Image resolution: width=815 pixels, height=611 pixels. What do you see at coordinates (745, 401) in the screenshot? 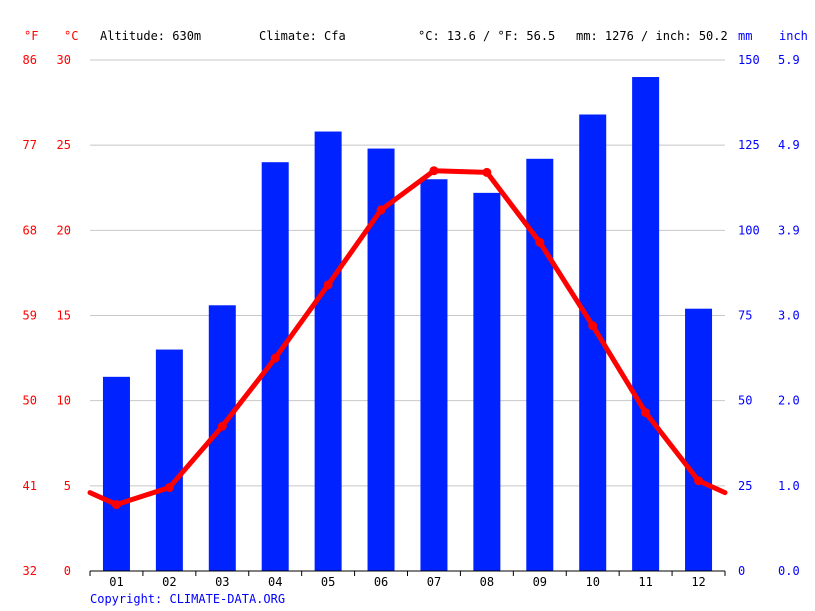
I see `mm-tick-label: 50` at bounding box center [745, 401].